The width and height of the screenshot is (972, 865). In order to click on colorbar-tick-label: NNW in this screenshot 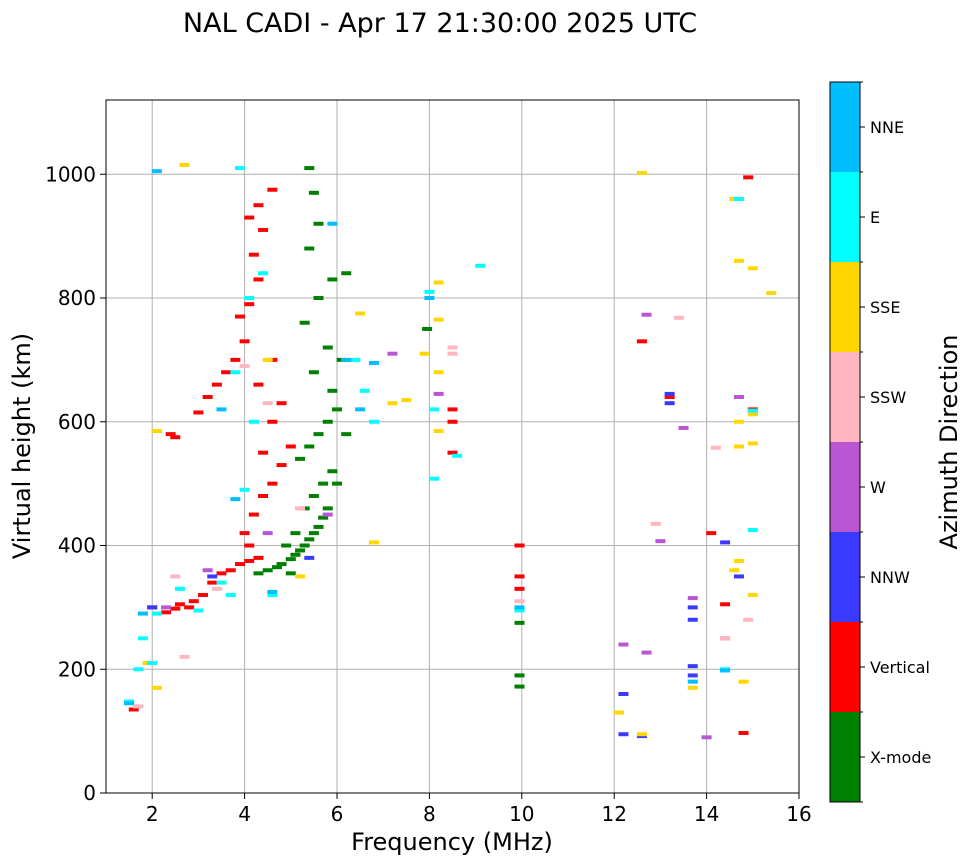, I will do `click(890, 577)`.